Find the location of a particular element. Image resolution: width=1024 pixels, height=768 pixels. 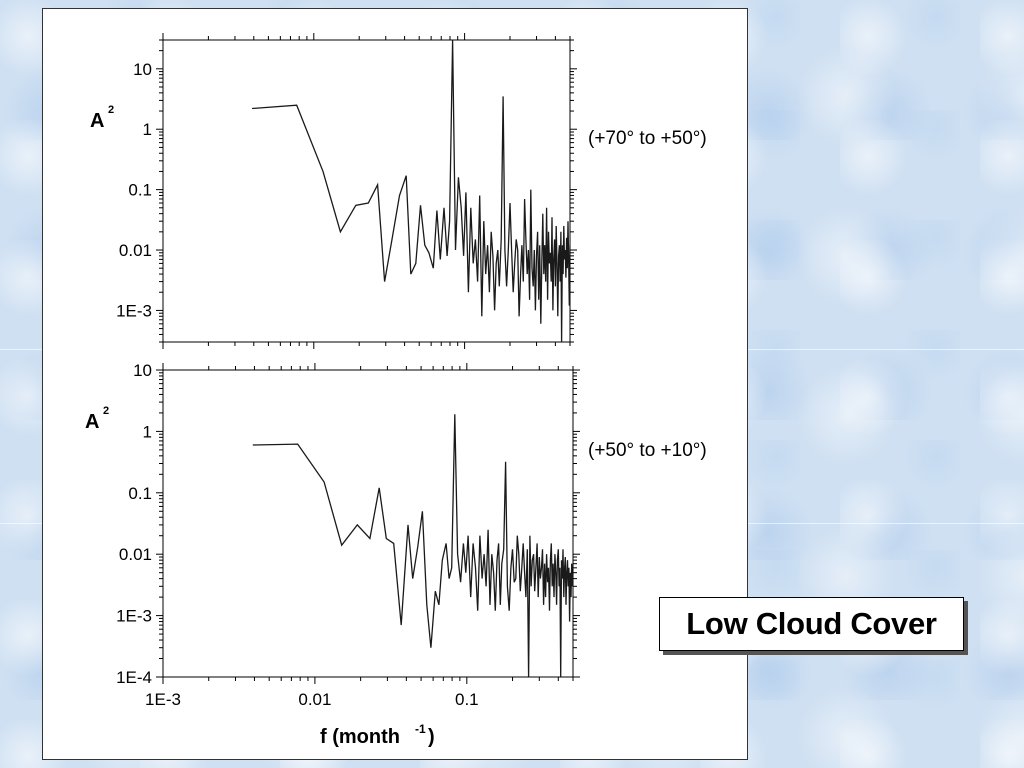

x-axis-title-suffix: ) is located at coordinates (431, 737).